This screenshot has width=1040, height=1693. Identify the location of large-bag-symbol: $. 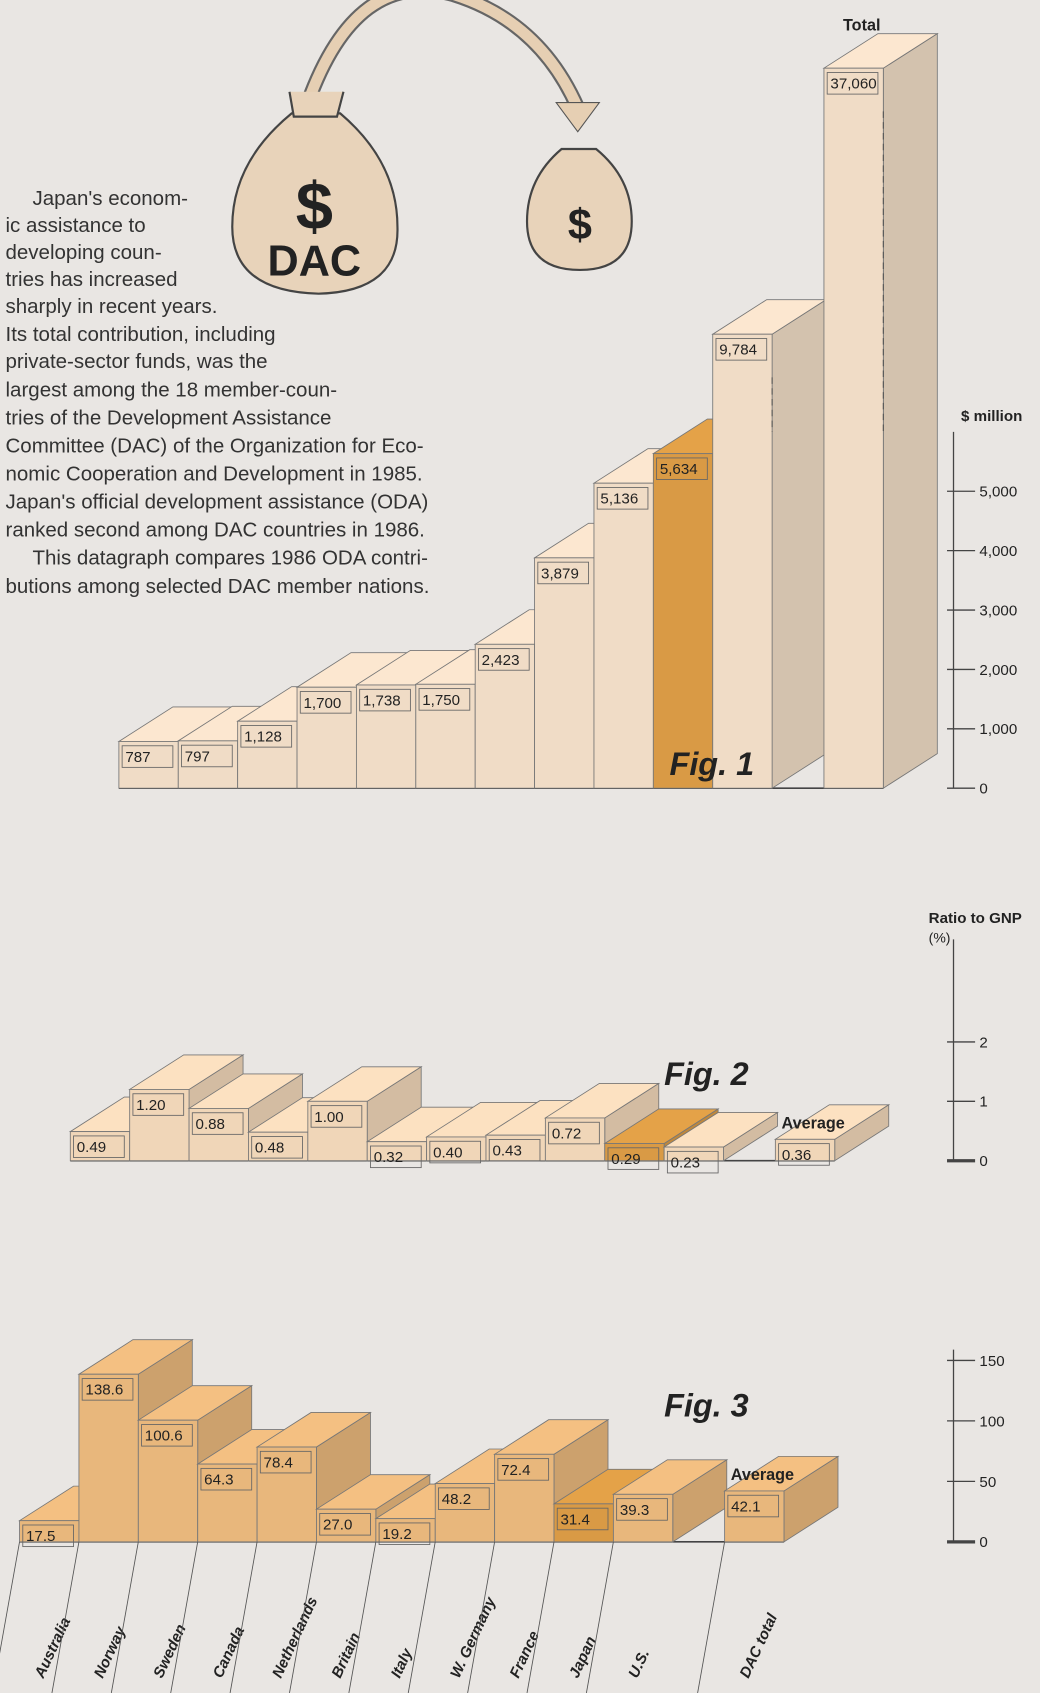
(314, 206).